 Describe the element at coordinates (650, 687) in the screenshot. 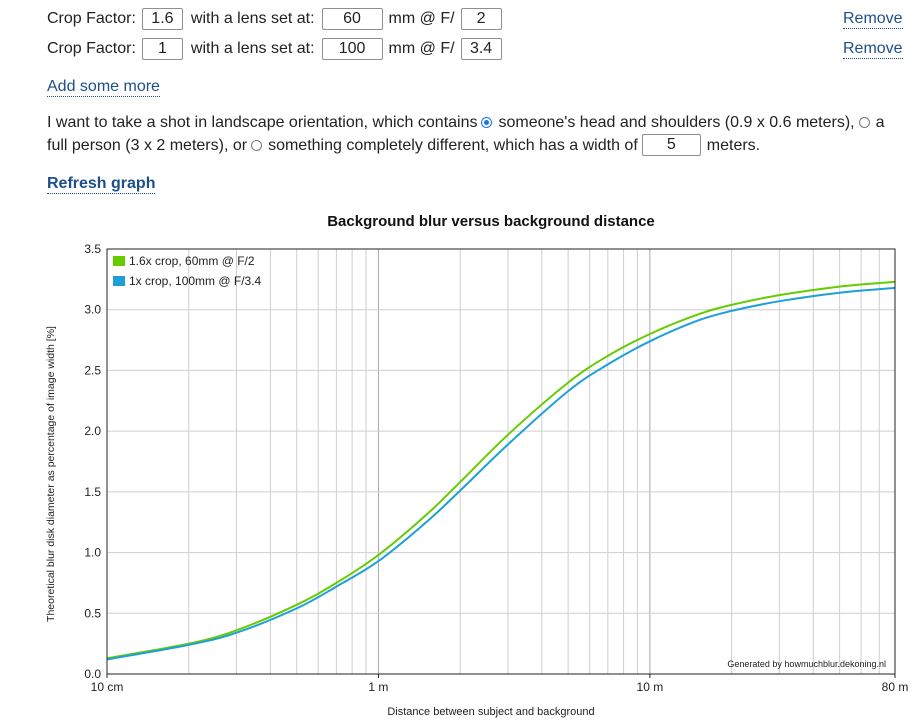

I see `x-tick-label: 10 m` at that location.